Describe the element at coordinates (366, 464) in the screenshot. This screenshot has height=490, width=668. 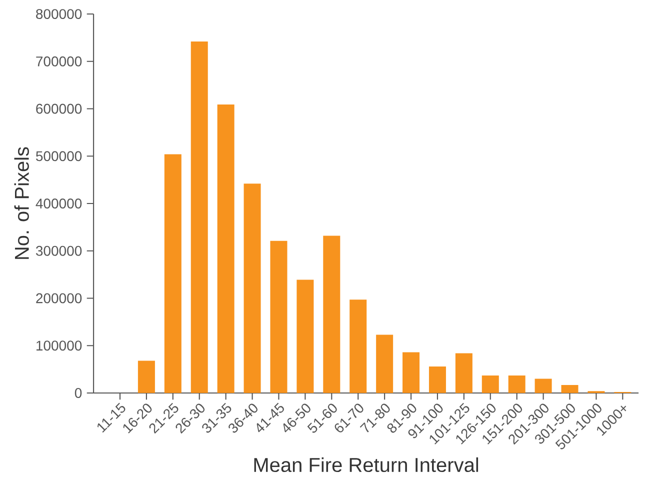
I see `x-axis-title: Mean Fire Return Interval` at that location.